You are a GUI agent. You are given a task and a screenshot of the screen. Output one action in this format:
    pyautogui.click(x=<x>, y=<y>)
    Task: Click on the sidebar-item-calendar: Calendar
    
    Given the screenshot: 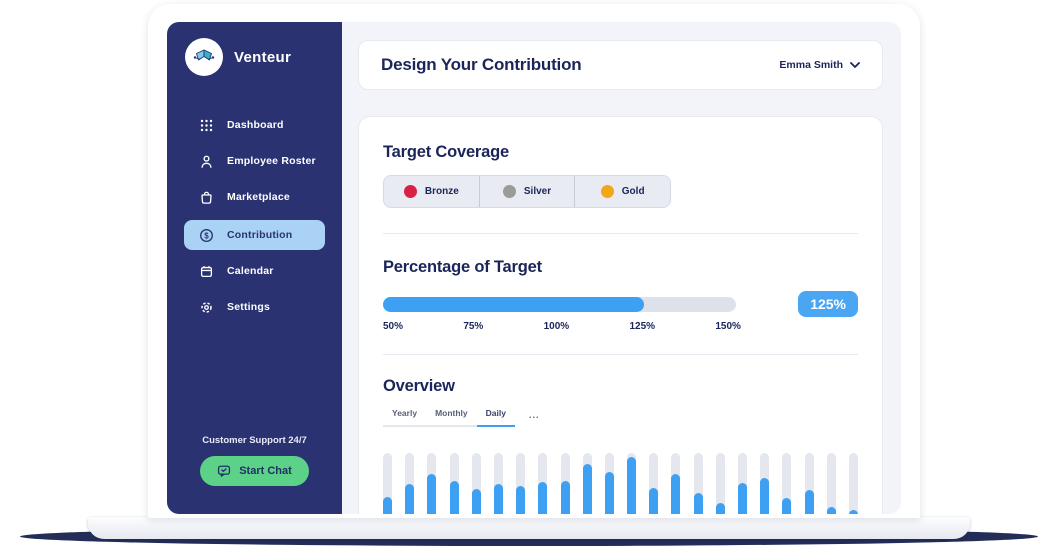 What is the action you would take?
    pyautogui.click(x=254, y=271)
    